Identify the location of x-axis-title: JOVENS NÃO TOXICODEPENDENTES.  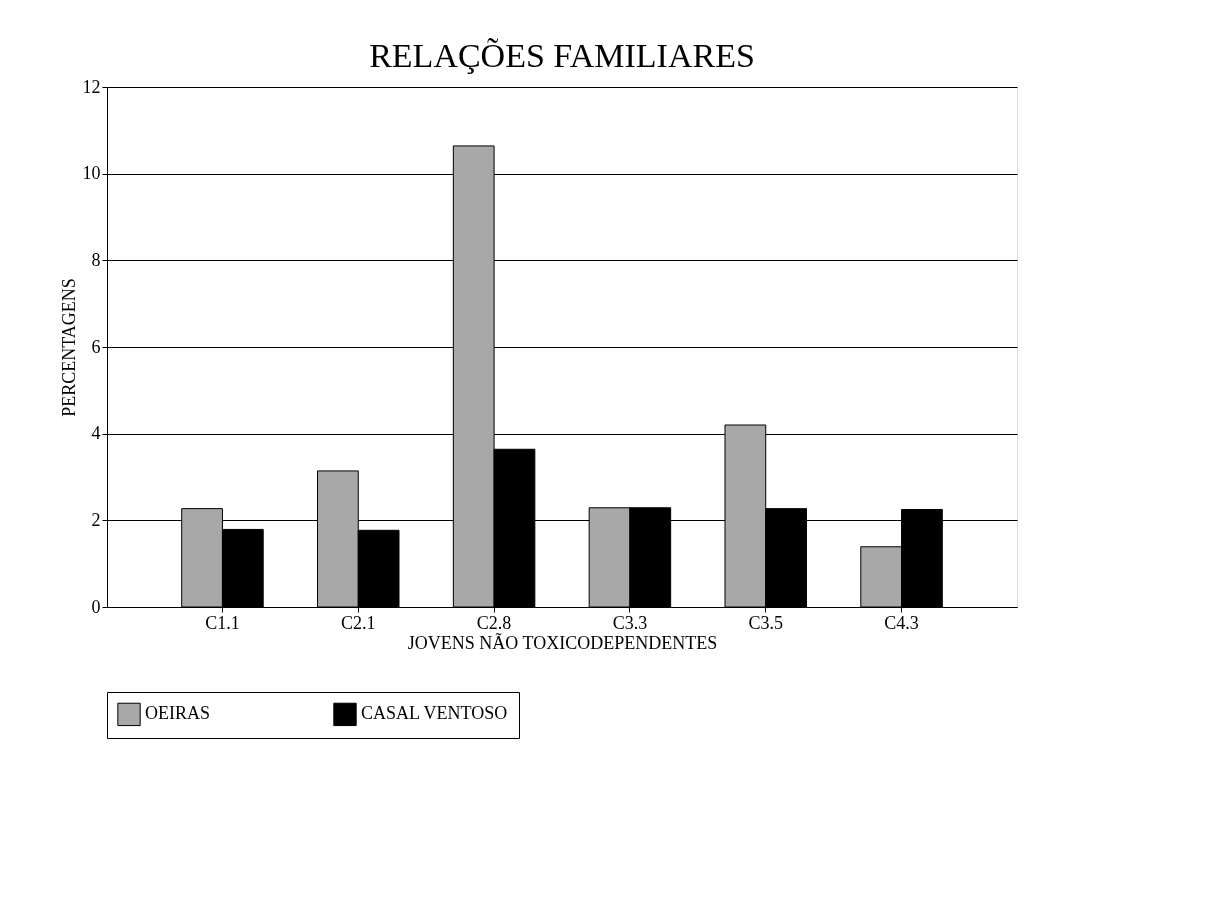
(562, 642).